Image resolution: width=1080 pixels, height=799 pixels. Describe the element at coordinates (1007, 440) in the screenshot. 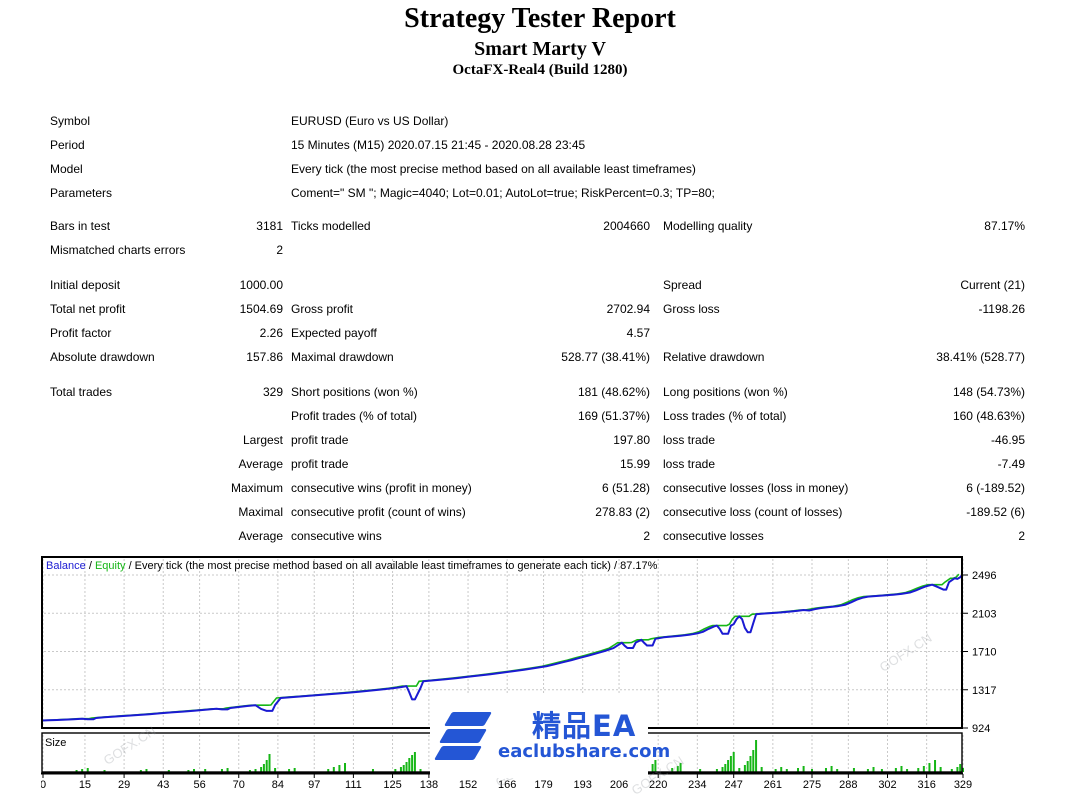

I see `table-cell: -46.95` at that location.